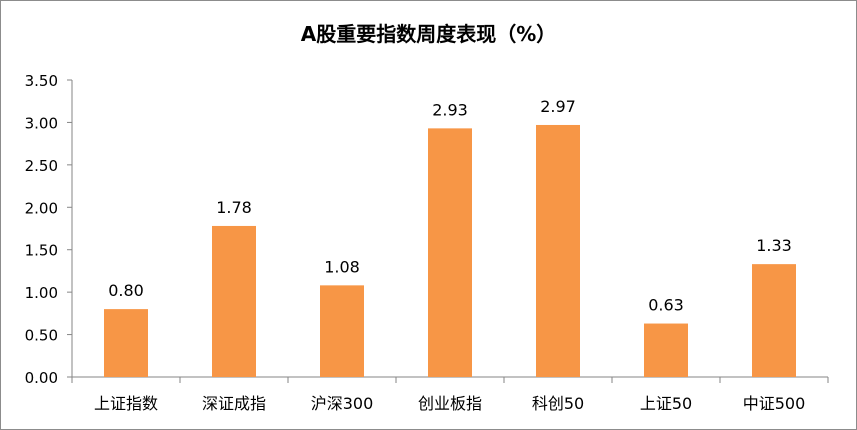  Describe the element at coordinates (428, 34) in the screenshot. I see `chart-title: A股重要指数周度表现（%）` at that location.